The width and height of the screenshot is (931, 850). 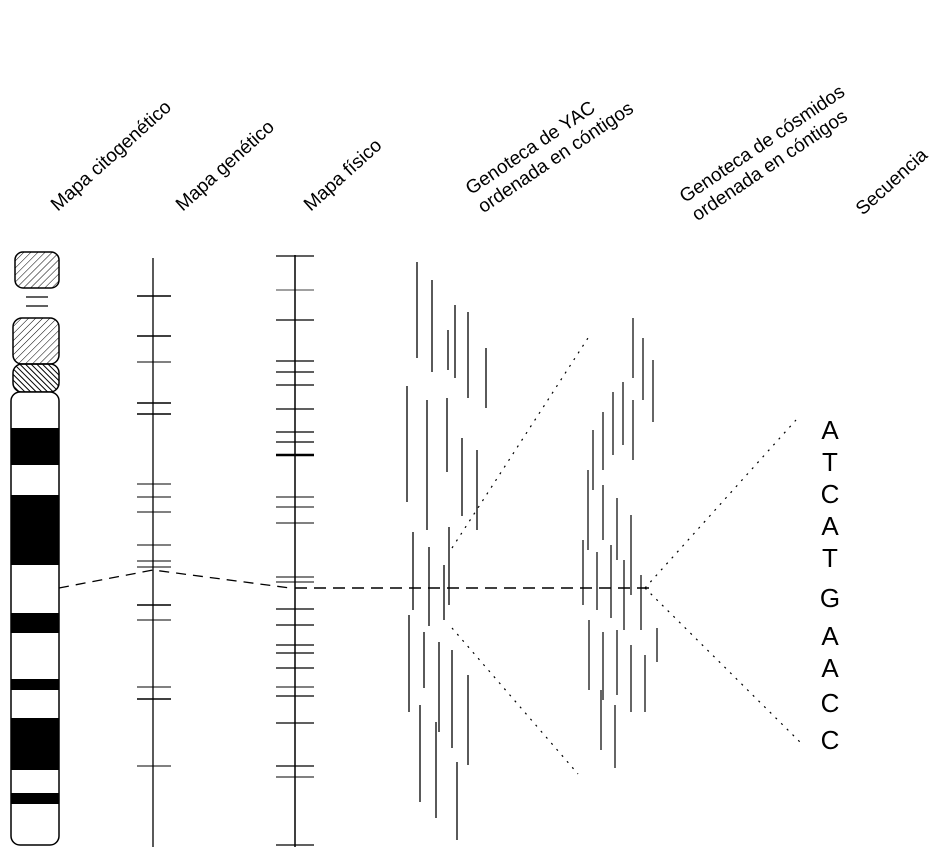 I want to click on cosmid-contig, so click(x=620, y=543).